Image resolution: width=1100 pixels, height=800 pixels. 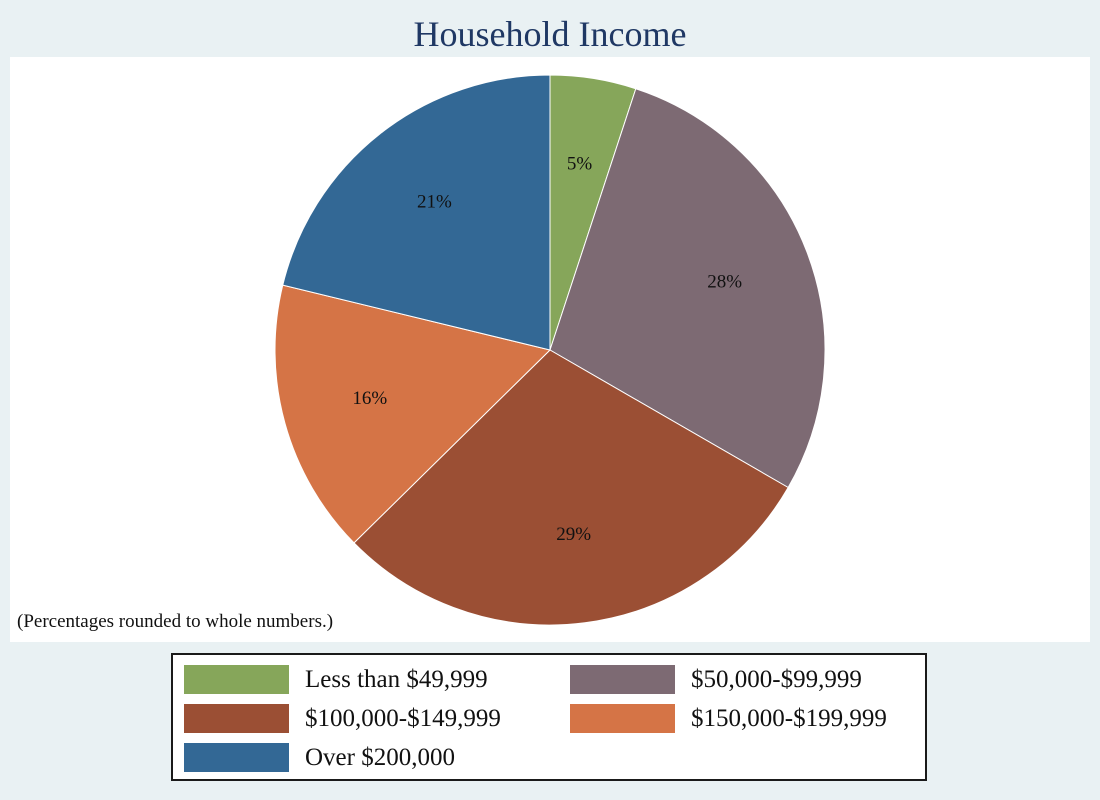 What do you see at coordinates (580, 164) in the screenshot?
I see `slice-label-less-than-49-999: 5%` at bounding box center [580, 164].